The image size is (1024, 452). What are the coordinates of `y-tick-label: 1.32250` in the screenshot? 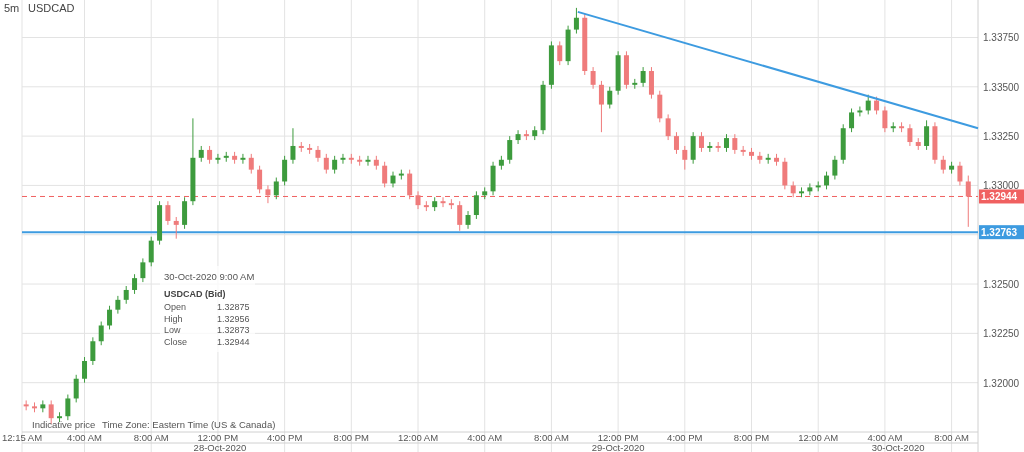 It's located at (1001, 334).